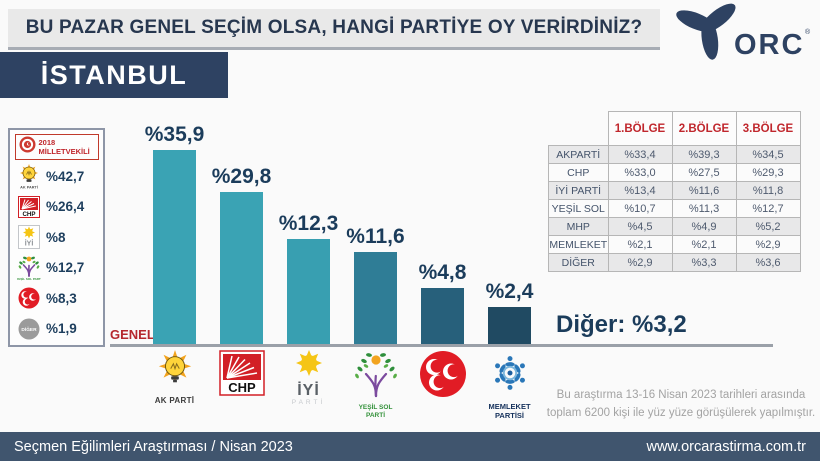  I want to click on bar-chp, so click(241, 268).